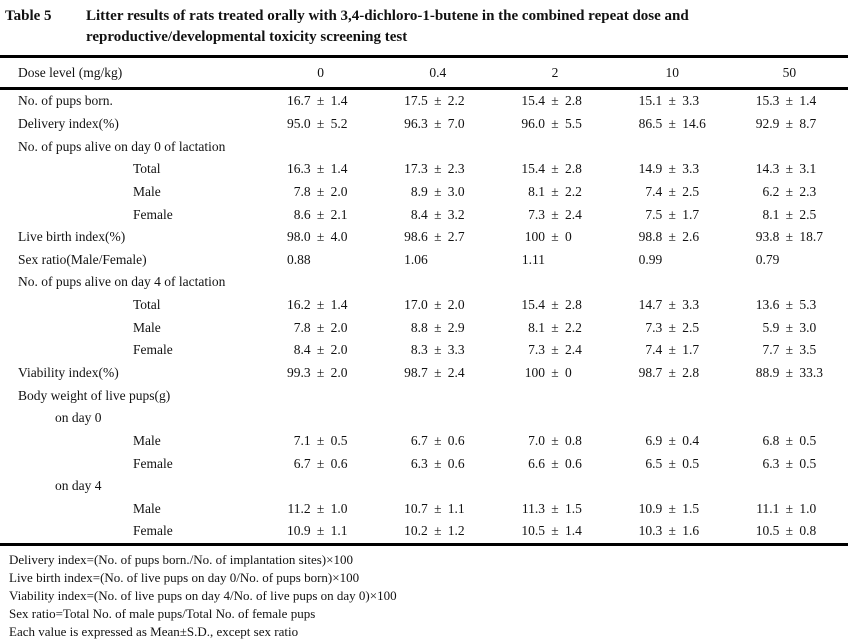 The image size is (848, 639). I want to click on value-cell: 7.5 ±1.7, so click(672, 215).